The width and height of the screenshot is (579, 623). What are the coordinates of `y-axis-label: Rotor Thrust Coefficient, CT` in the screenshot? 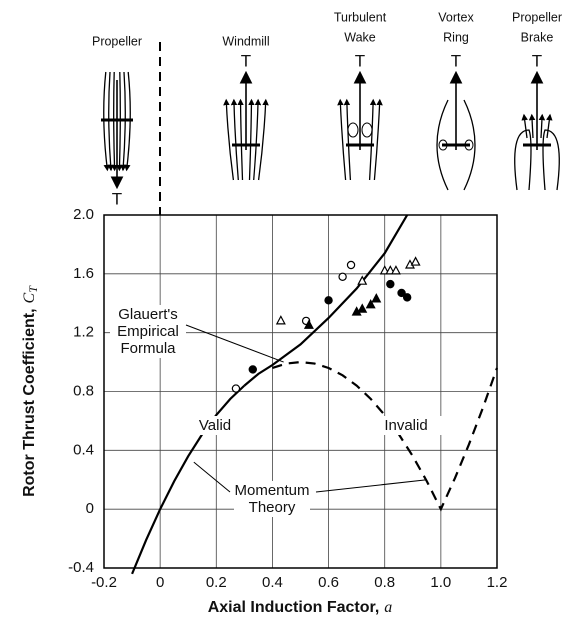 It's located at (30, 391).